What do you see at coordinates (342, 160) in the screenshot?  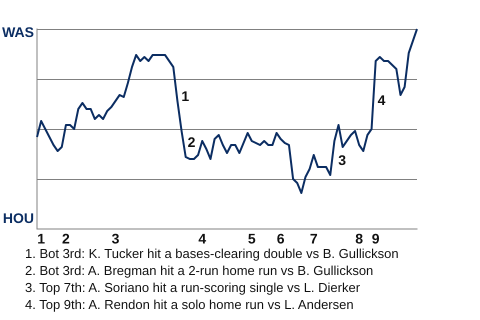 I see `annotation: 3` at bounding box center [342, 160].